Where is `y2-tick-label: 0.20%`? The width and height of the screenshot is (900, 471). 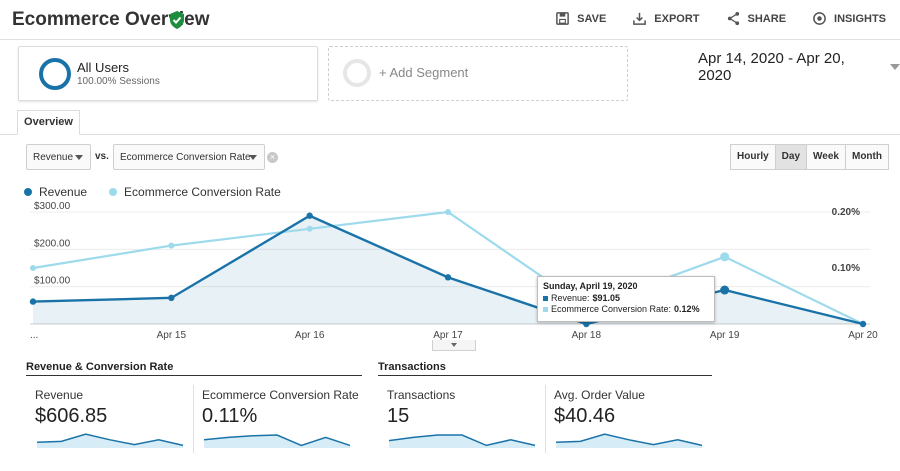 y2-tick-label: 0.20% is located at coordinates (846, 212).